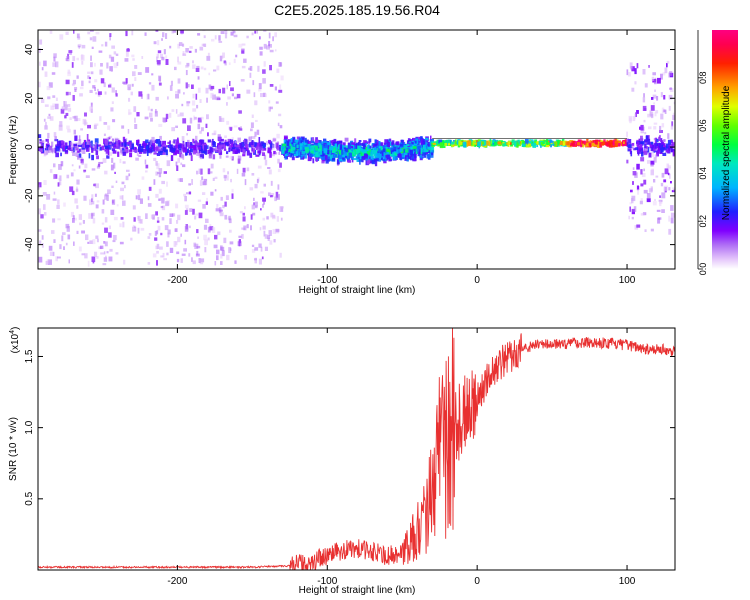 Image resolution: width=750 pixels, height=600 pixels. I want to click on snr-scale-note: (x104), so click(15, 340).